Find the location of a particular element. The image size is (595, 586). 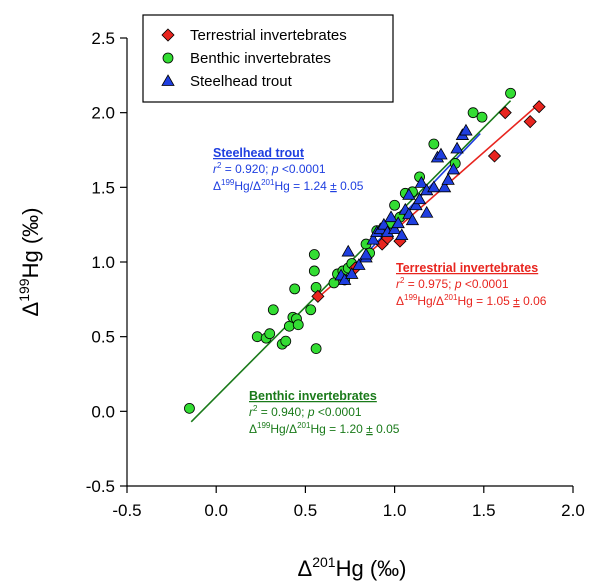

legend-label: Benthic invertebrates is located at coordinates (260, 58).